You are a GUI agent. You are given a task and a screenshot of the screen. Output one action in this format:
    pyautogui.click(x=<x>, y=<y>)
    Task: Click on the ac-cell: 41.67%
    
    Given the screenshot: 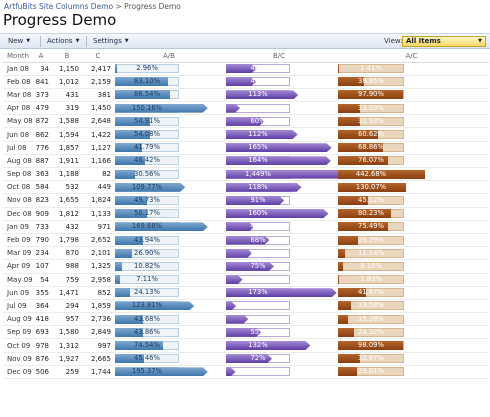 What is the action you would take?
    pyautogui.click(x=411, y=293)
    